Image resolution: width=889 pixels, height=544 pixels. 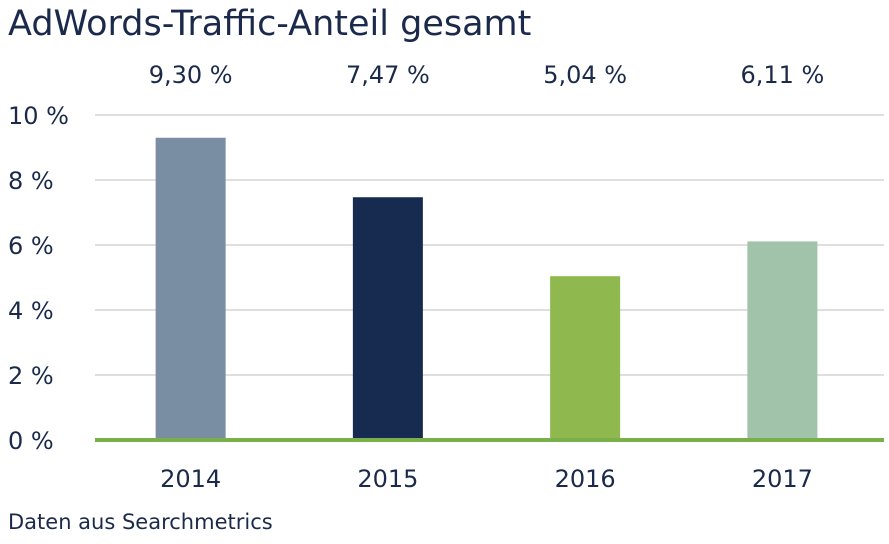 What do you see at coordinates (190, 288) in the screenshot?
I see `bar-2014` at bounding box center [190, 288].